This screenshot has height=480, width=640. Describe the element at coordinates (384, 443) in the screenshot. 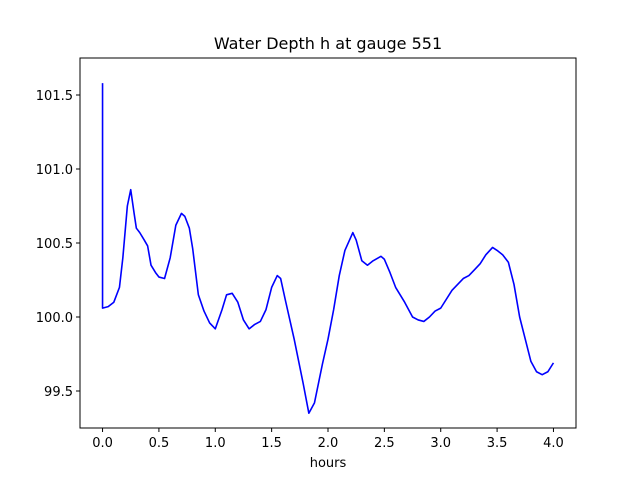

I see `x-tick-label: 2.5` at that location.